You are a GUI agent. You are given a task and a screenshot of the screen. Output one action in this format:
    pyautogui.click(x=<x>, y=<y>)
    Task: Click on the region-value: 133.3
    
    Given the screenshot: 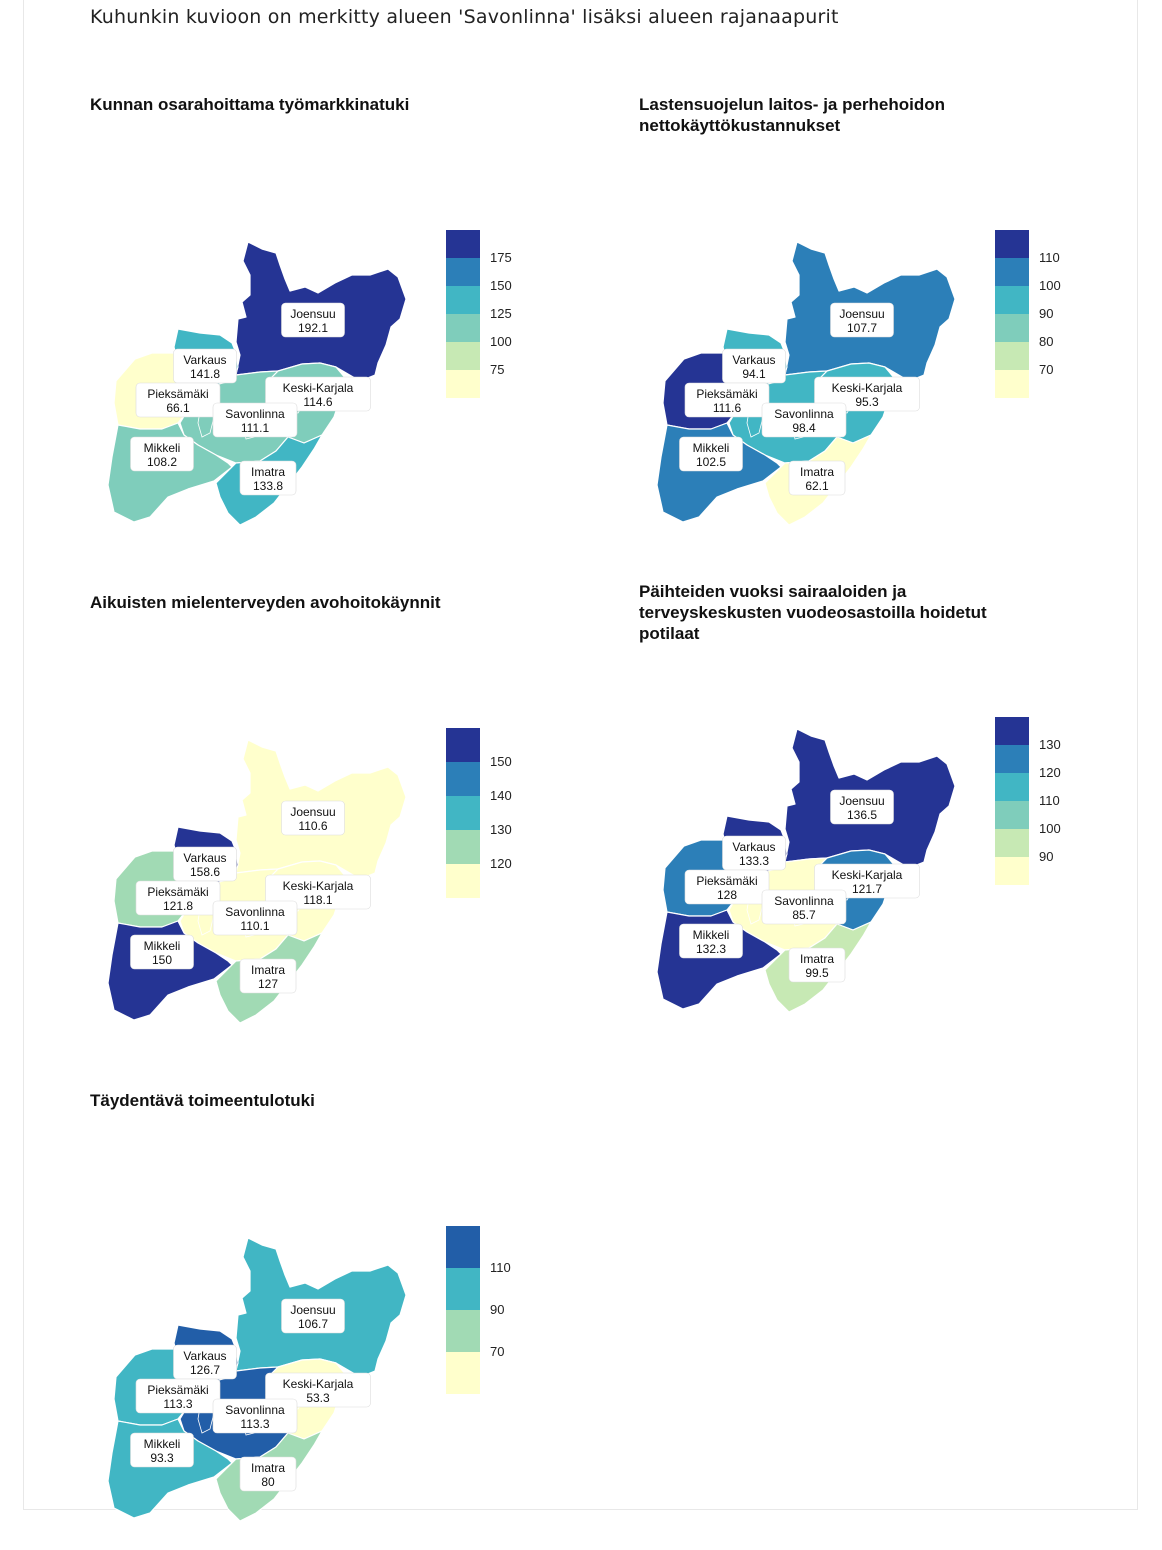 What is the action you would take?
    pyautogui.click(x=754, y=861)
    